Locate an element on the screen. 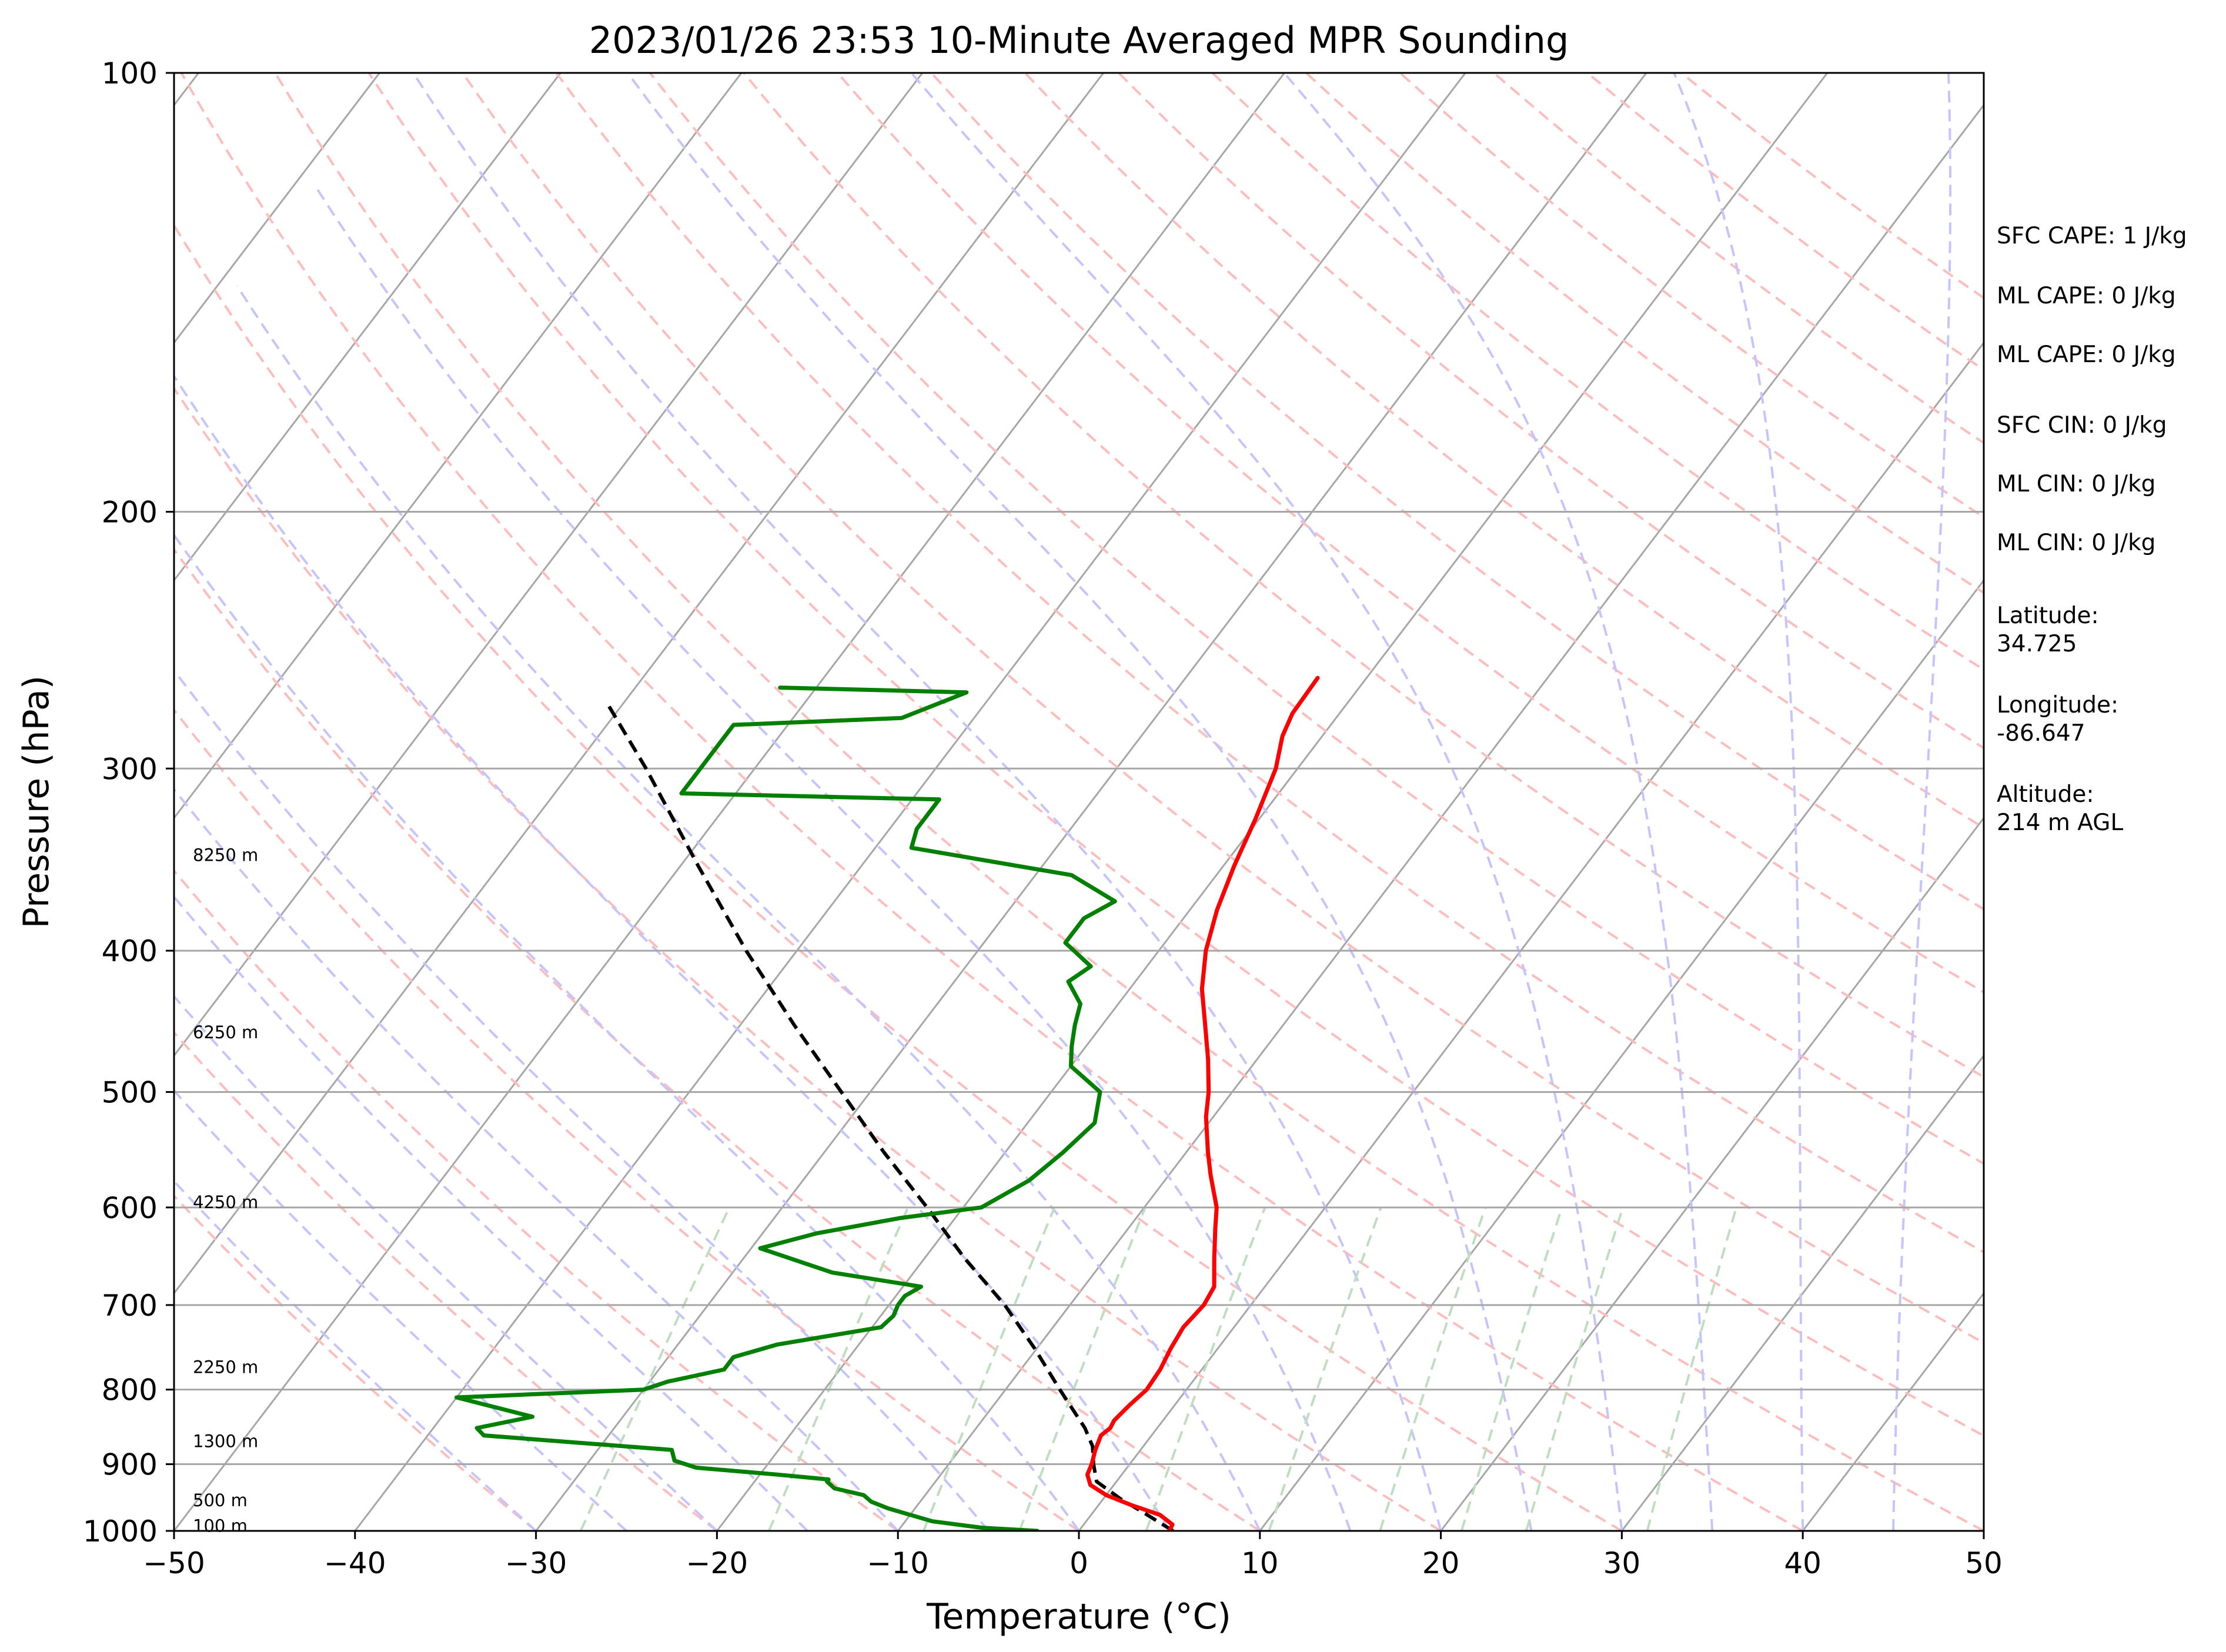 The image size is (2226, 1652). height-label: 8250 m is located at coordinates (226, 855).